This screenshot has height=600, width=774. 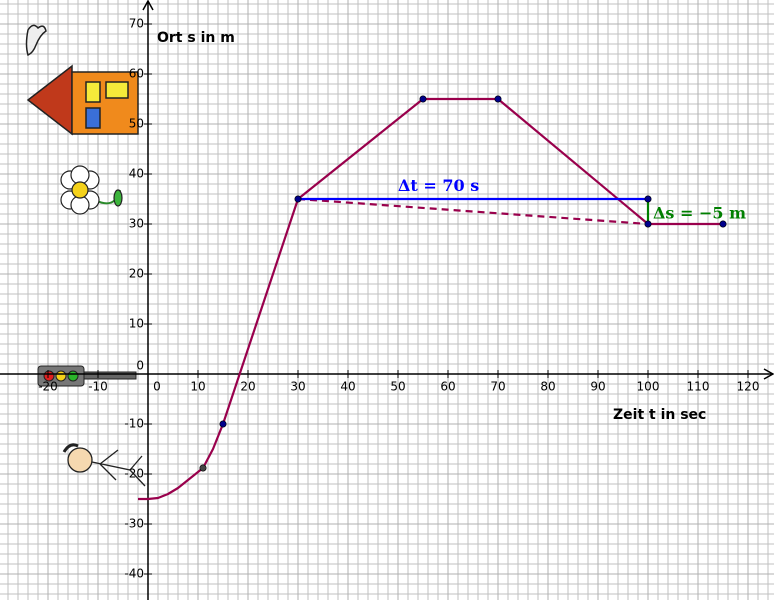 I want to click on y-tick-label: 60, so click(x=136, y=74).